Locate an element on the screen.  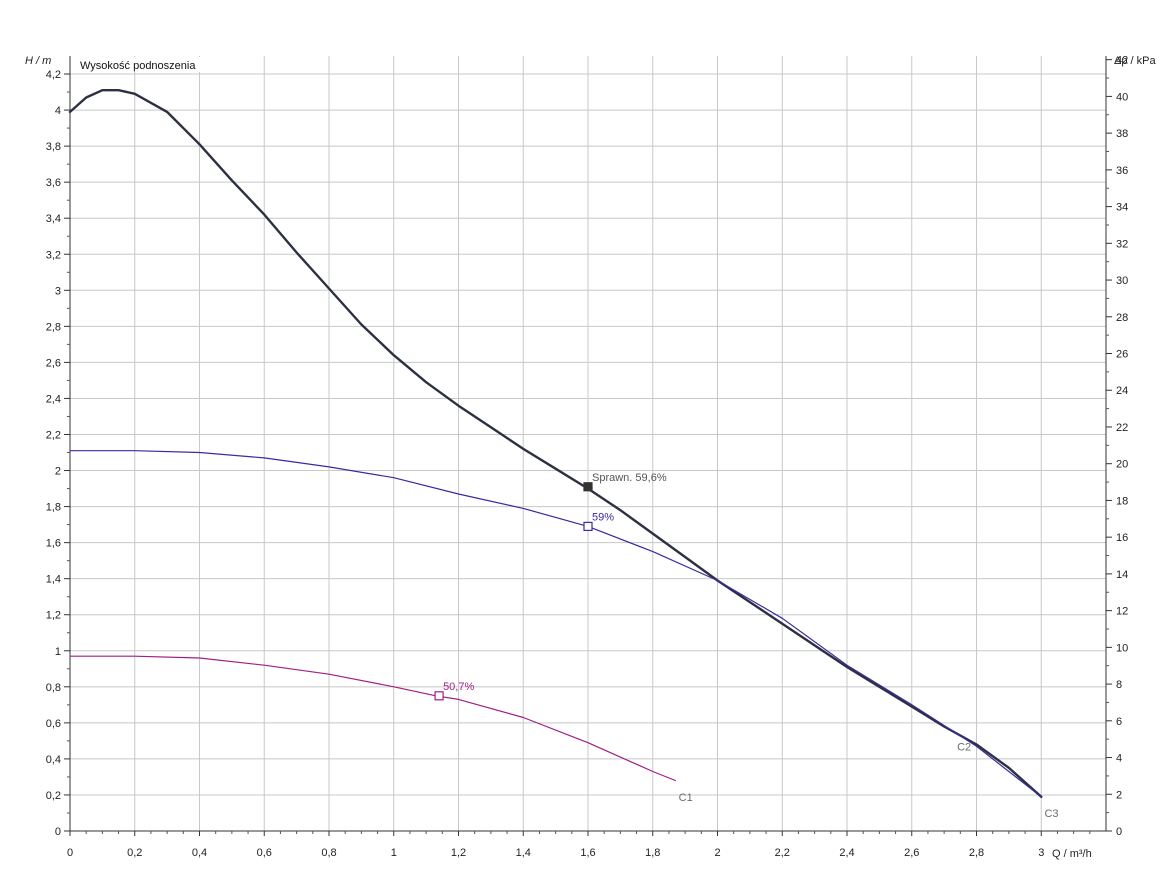
x-tick-label: 0,4 is located at coordinates (199, 853).